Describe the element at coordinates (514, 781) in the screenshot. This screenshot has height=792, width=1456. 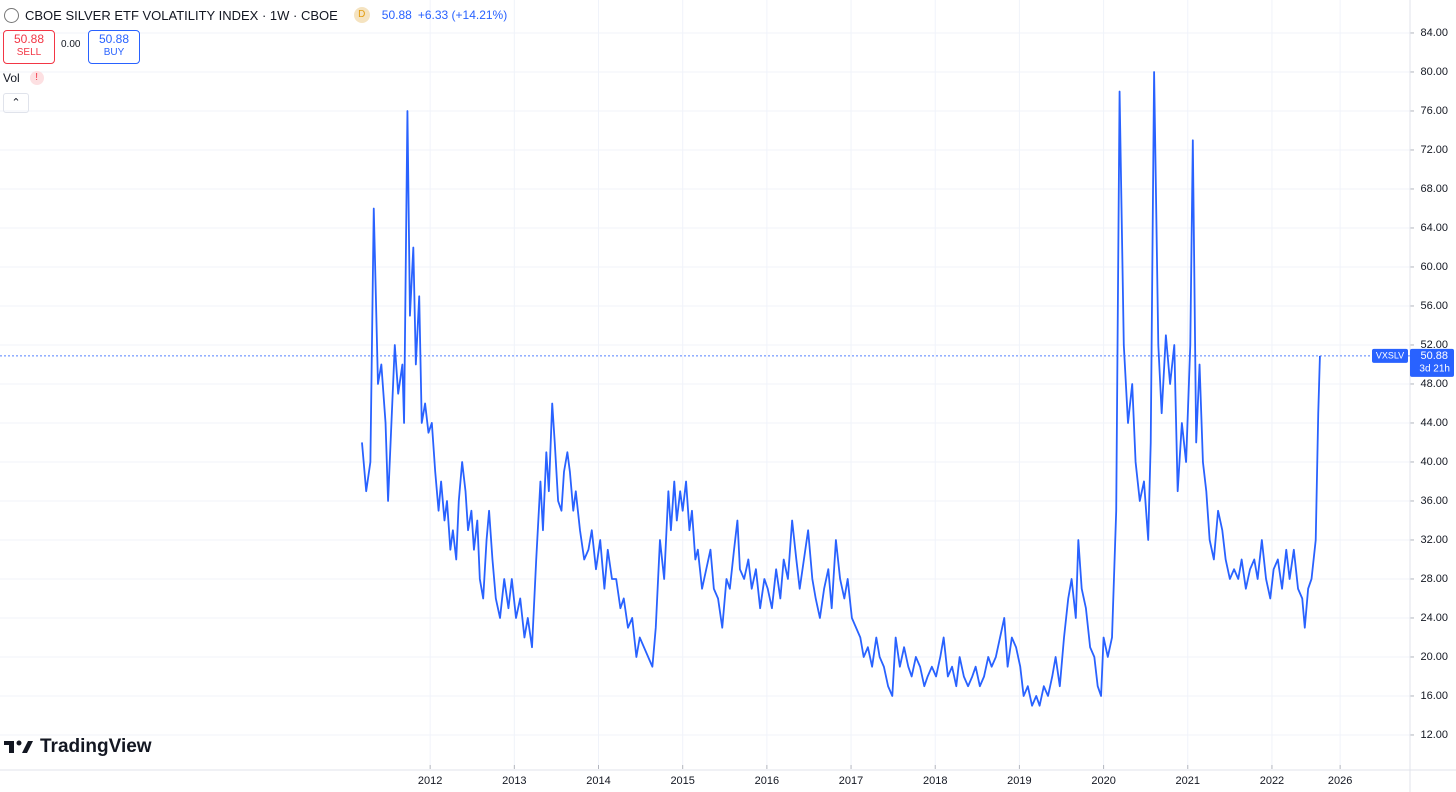
I see `x-tick-label: 2013` at that location.